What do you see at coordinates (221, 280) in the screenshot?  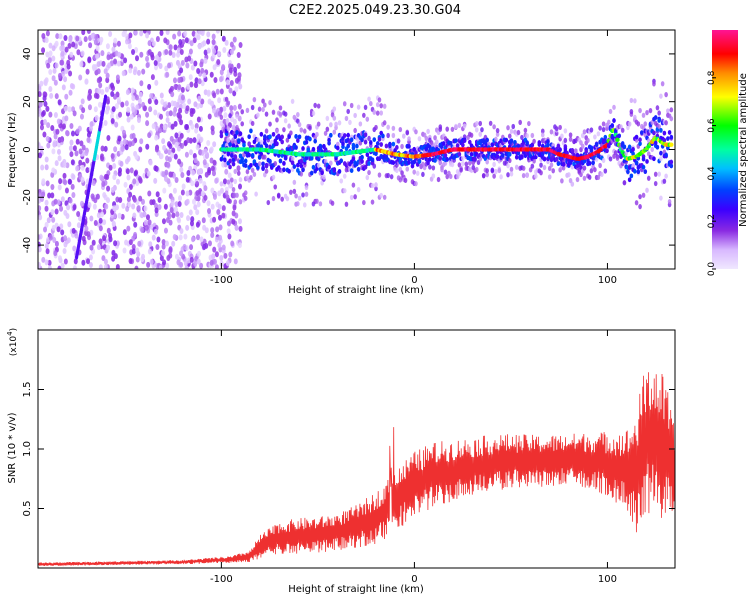 I see `x-tick-label: -100` at bounding box center [221, 280].